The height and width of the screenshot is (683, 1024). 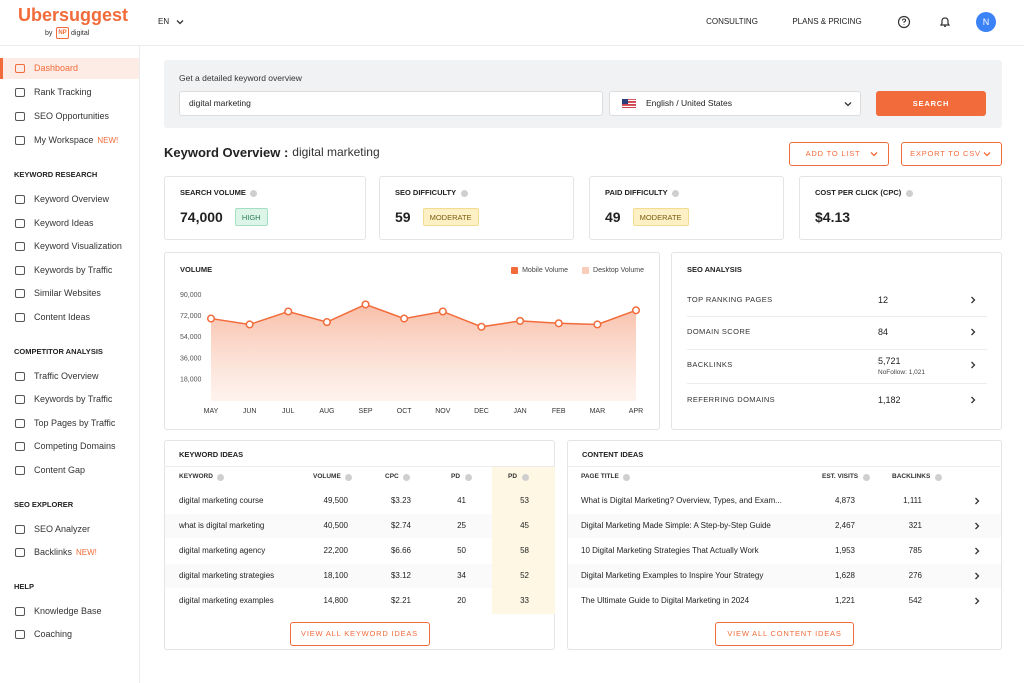 What do you see at coordinates (73, 15) in the screenshot?
I see `logo: Ubersuggest` at bounding box center [73, 15].